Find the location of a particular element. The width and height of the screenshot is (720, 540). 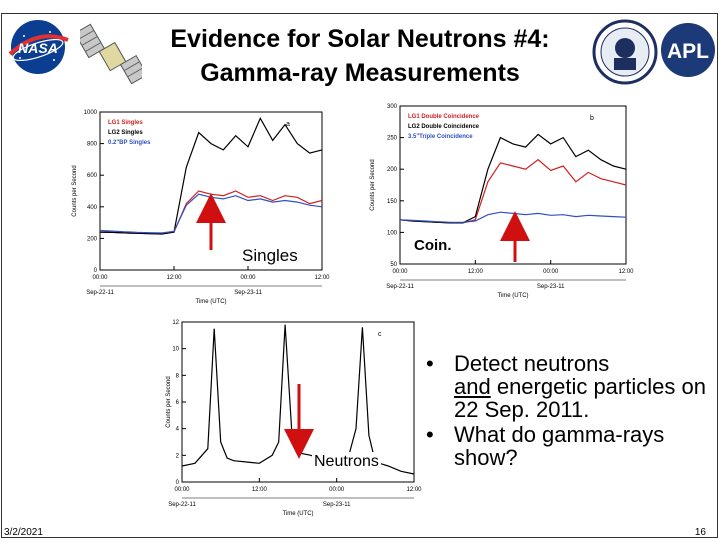

bullet-2-text: What do gamma-rays show? is located at coordinates (559, 446).